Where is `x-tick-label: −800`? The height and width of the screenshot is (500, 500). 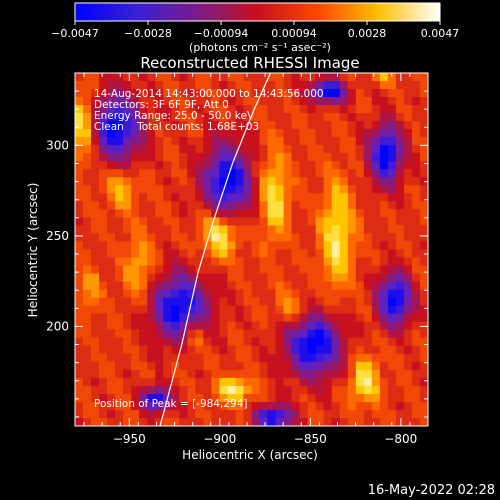
x-tick-label: −800 is located at coordinates (400, 439).